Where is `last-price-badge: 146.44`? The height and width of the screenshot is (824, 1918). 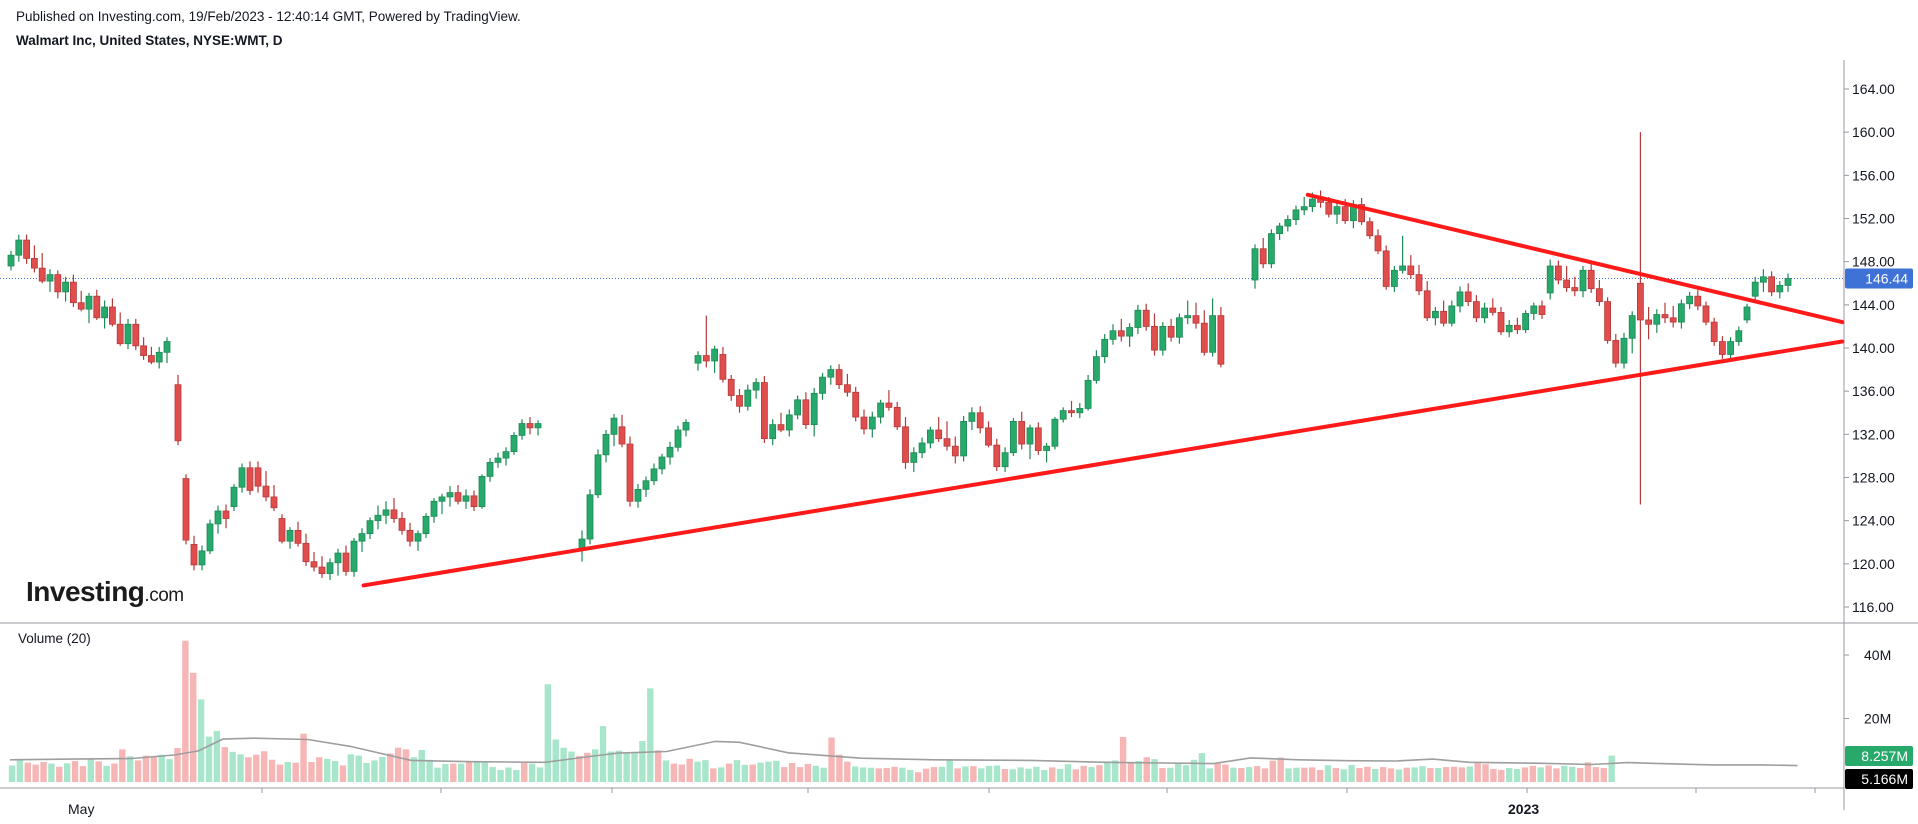
last-price-badge: 146.44 is located at coordinates (1886, 279).